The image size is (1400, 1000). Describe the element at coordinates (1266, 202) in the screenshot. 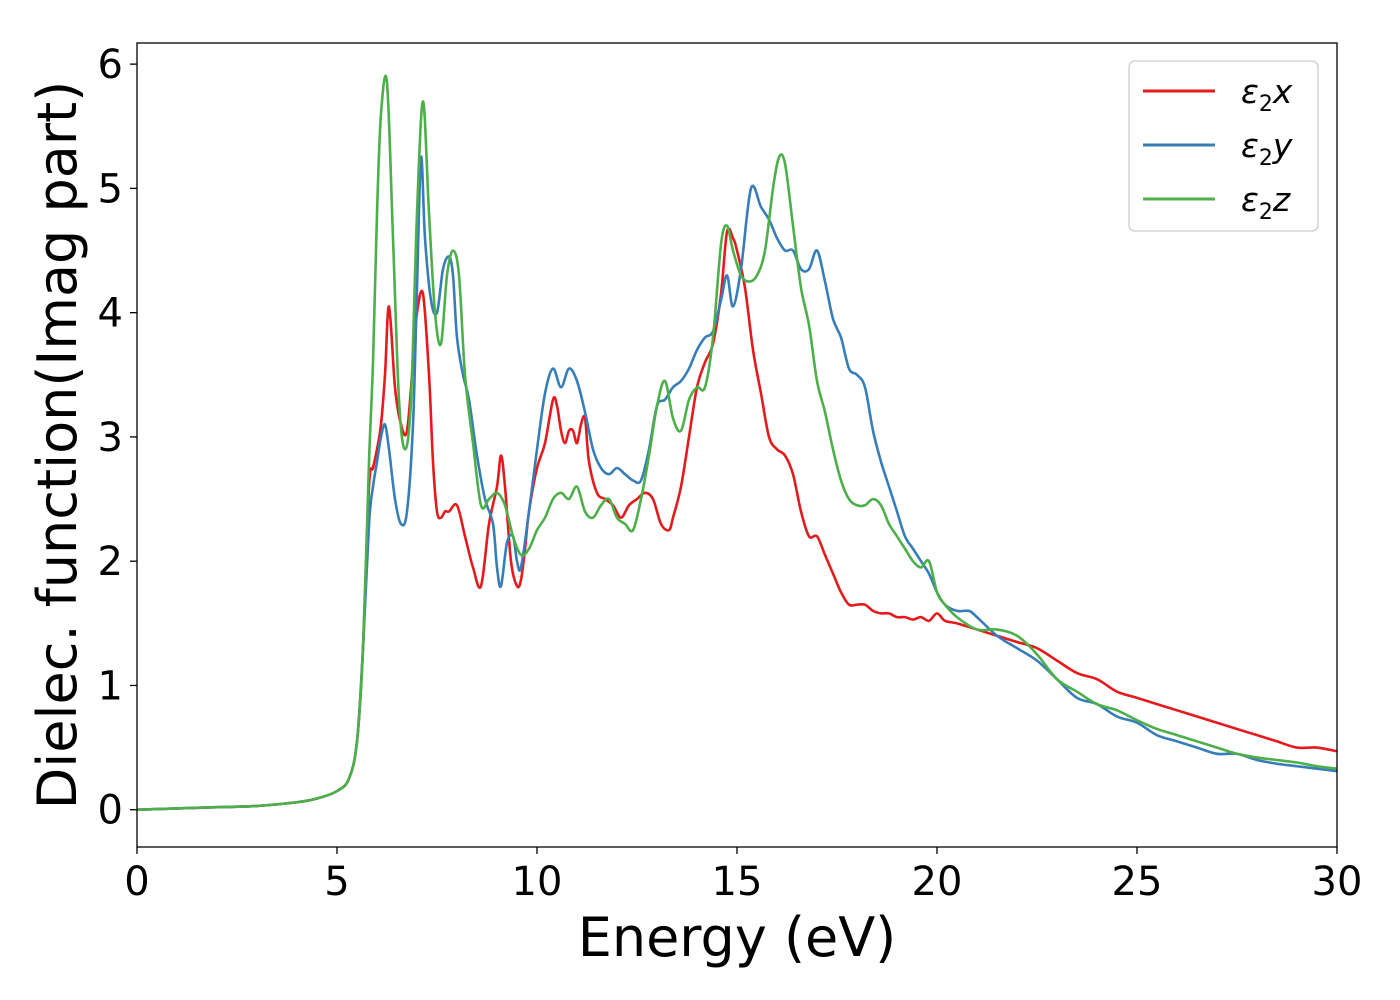

I see `legend-label-z: ε2z` at that location.